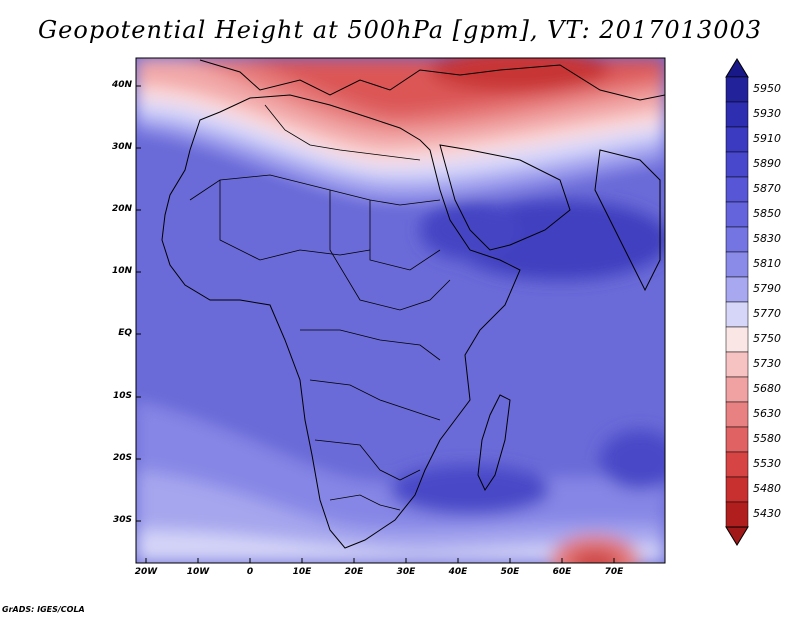  Describe the element at coordinates (432, 80) in the screenshot. I see `europe-coastline` at that location.